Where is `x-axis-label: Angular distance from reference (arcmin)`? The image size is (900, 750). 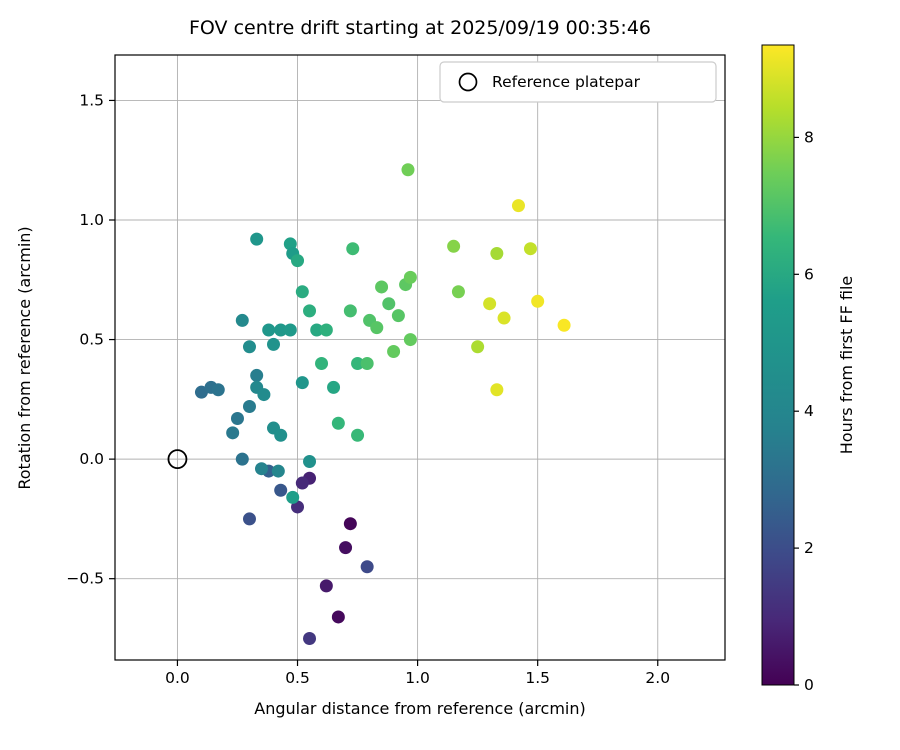 x-axis-label: Angular distance from reference (arcmin) is located at coordinates (419, 708).